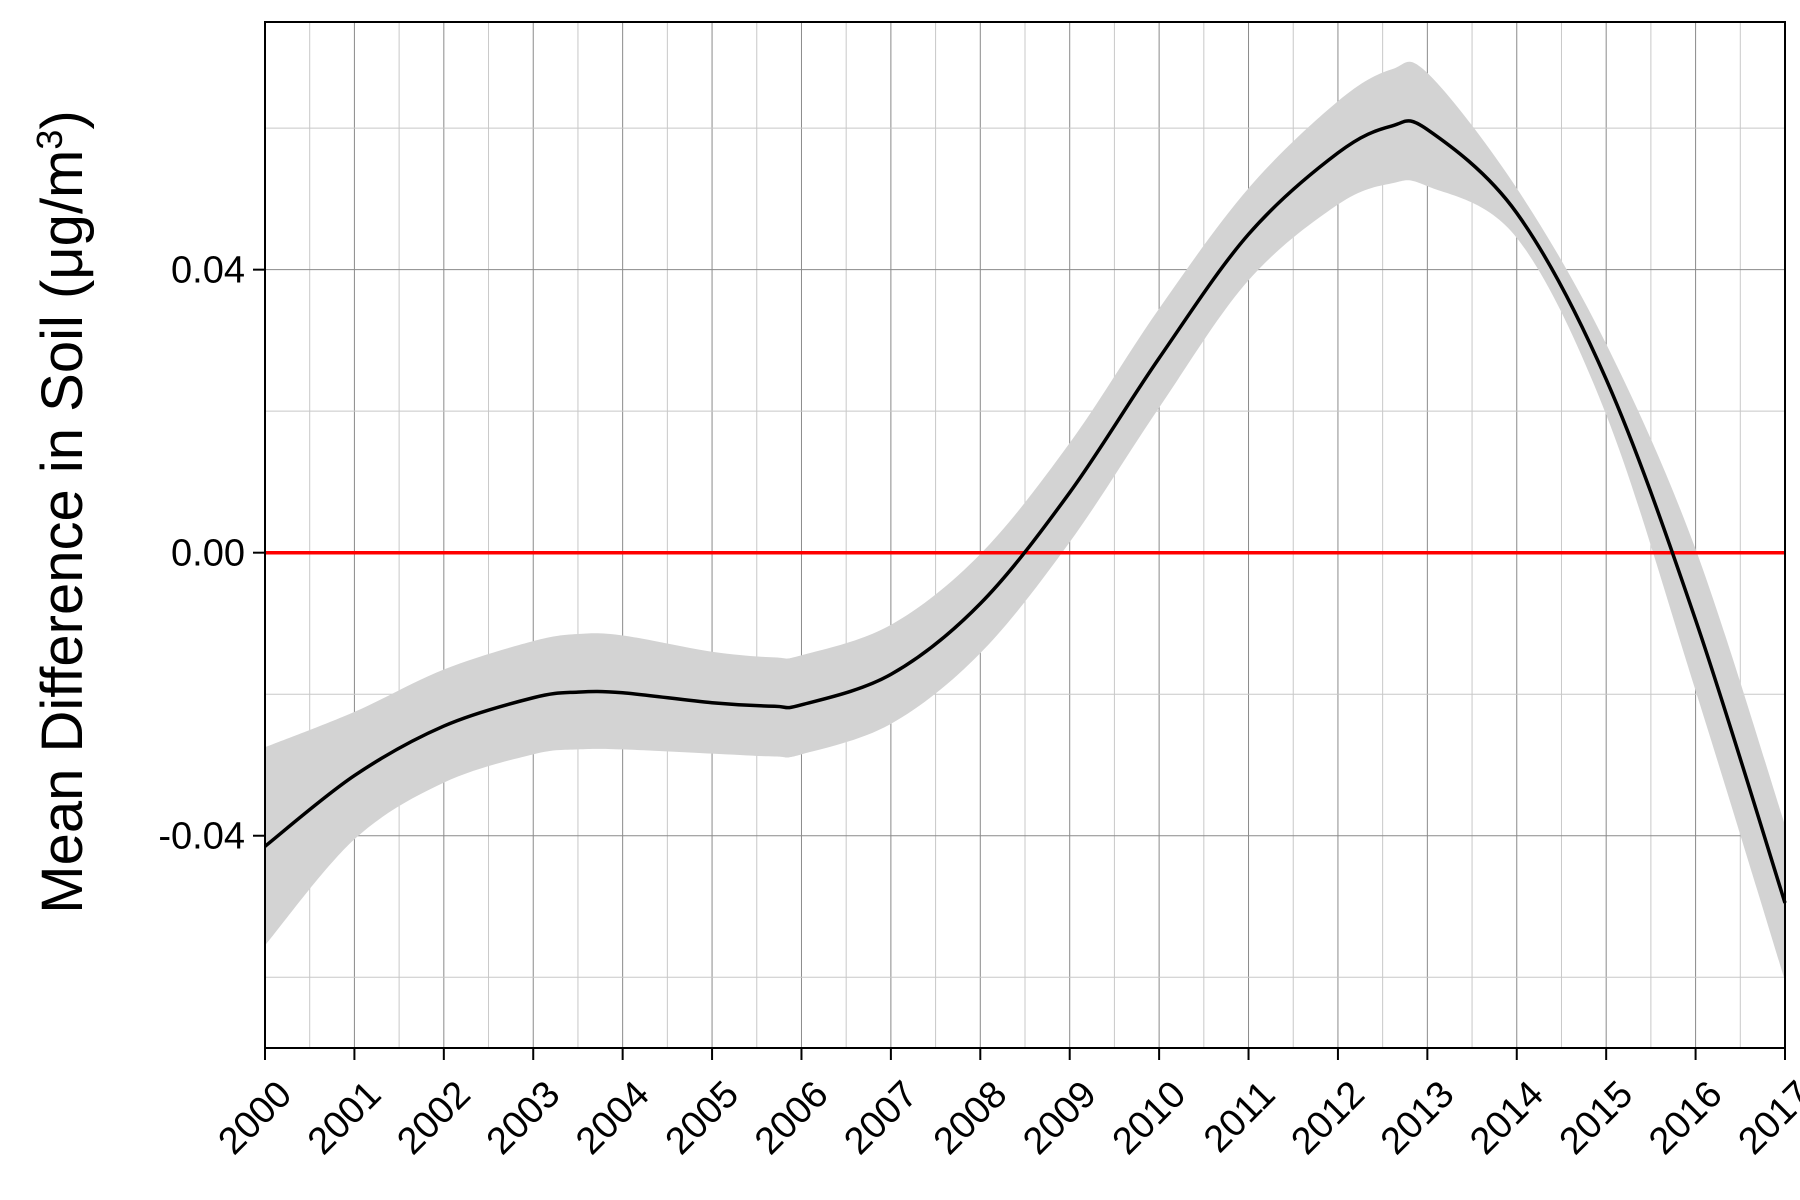  What do you see at coordinates (62, 597) in the screenshot?
I see `y-axis-label-prefix: Mean Difference in Soil (` at bounding box center [62, 597].